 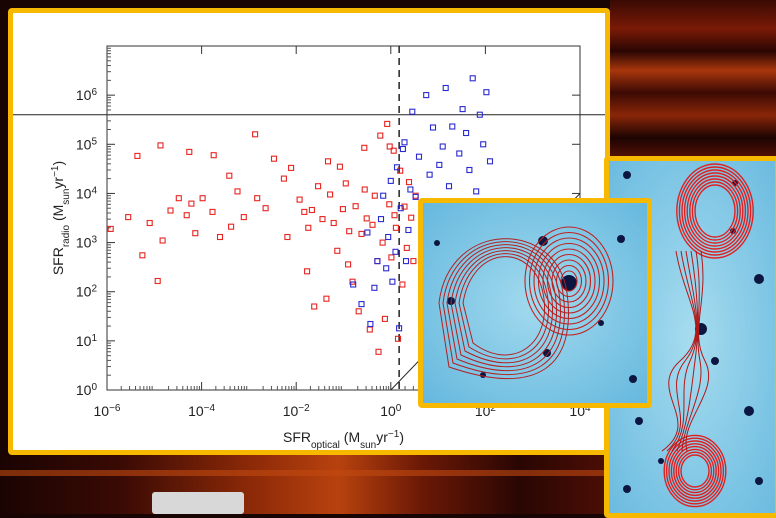 What do you see at coordinates (198, 503) in the screenshot?
I see `background-block` at bounding box center [198, 503].